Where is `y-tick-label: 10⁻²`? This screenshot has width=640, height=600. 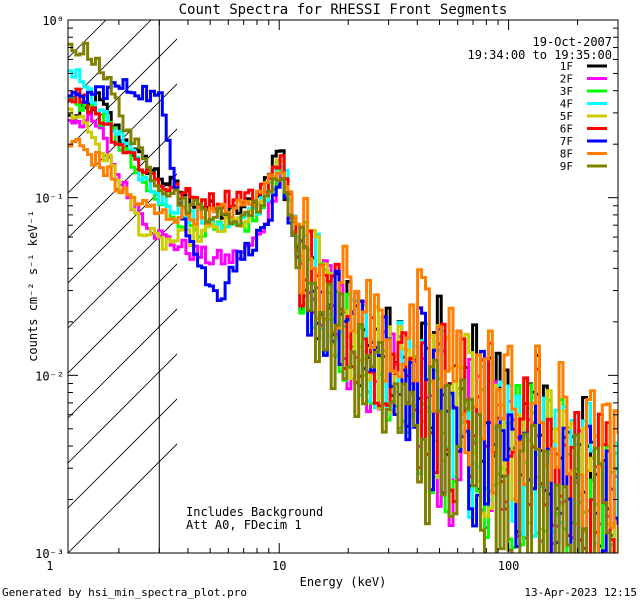 y-tick-label: 10⁻² is located at coordinates (49, 376).